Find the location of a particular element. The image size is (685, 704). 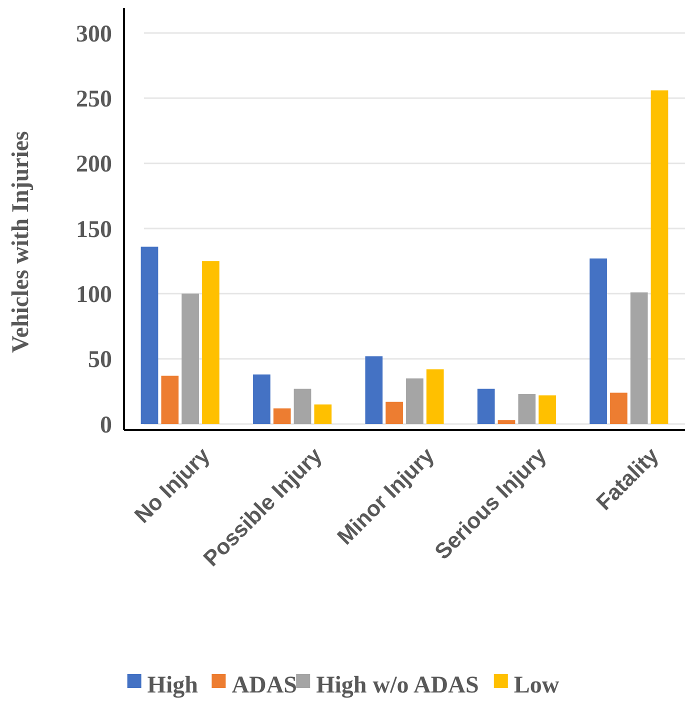

y-tick-label: 200 is located at coordinates (94, 165).